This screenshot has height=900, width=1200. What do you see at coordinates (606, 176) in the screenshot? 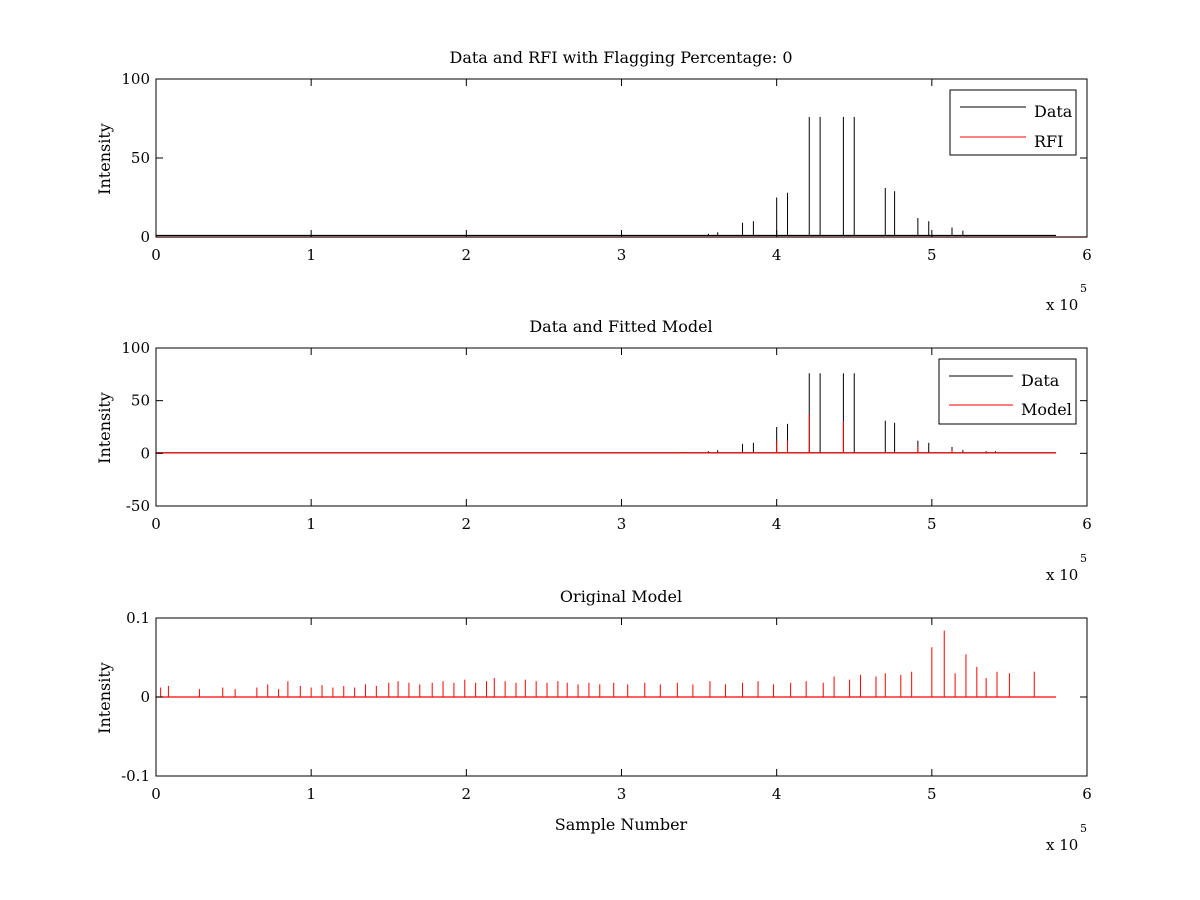
I see `series-data` at bounding box center [606, 176].